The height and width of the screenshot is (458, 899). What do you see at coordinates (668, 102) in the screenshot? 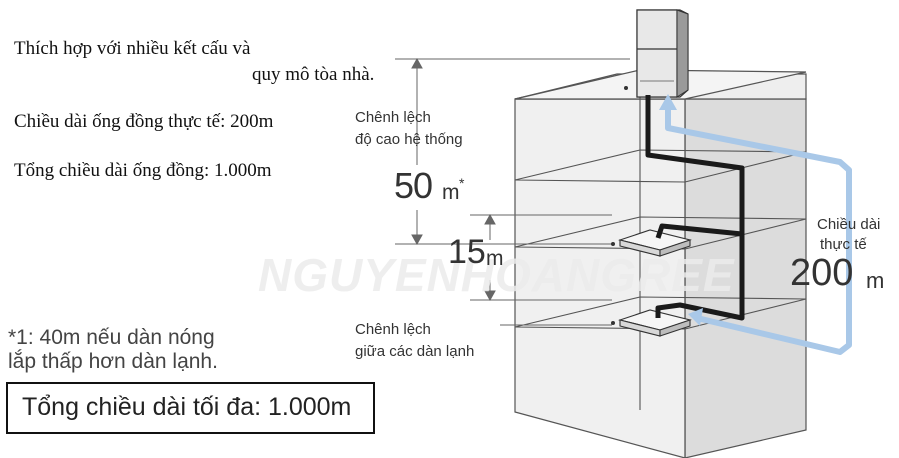
I see `arrow-head-top` at bounding box center [668, 102].